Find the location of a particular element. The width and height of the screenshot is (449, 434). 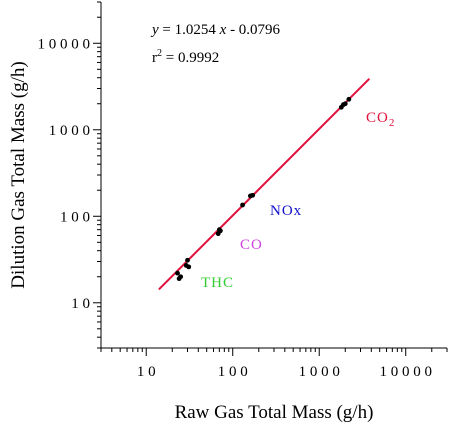

label-thc: THC is located at coordinates (217, 283).